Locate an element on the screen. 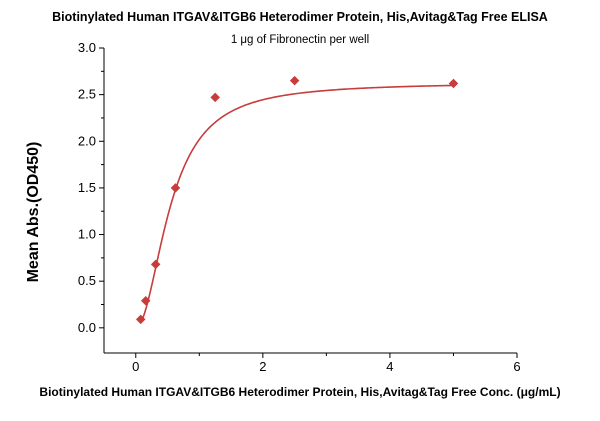 The image size is (600, 421). y-axis-label: Mean Abs.(OD450) is located at coordinates (33, 212).